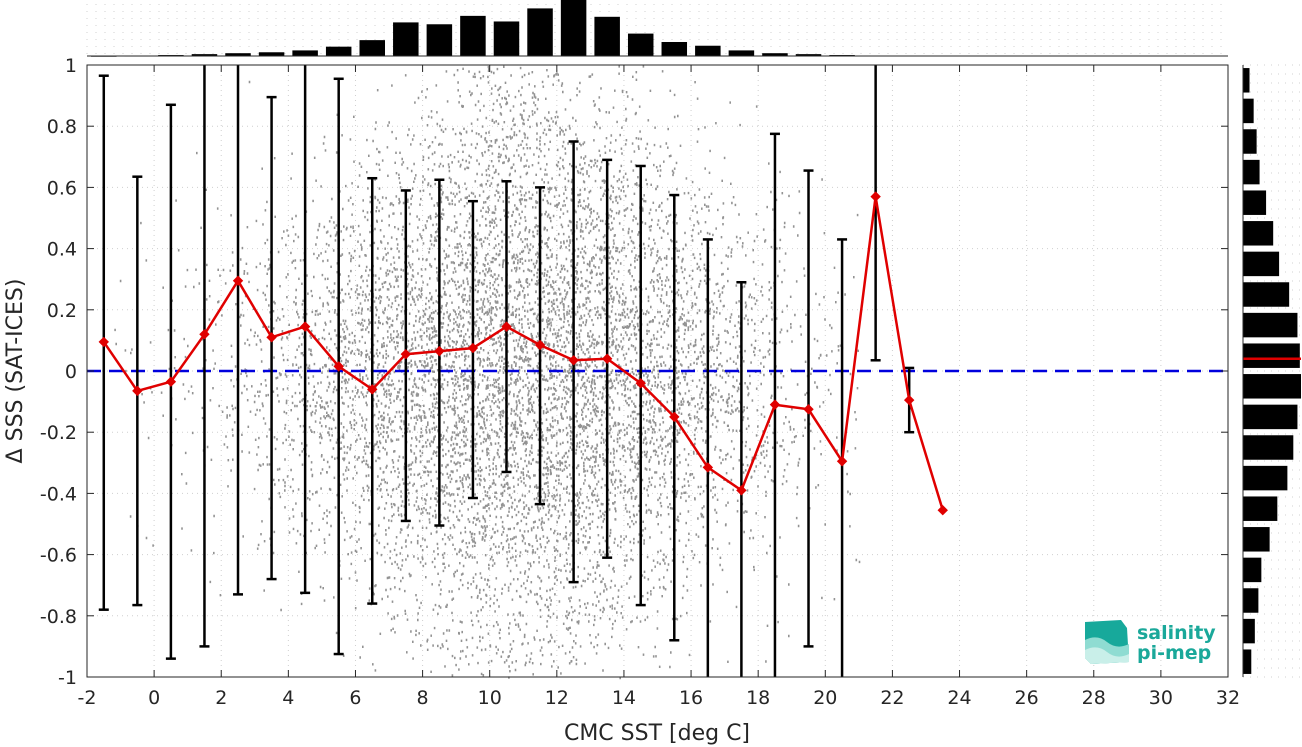  I want to click on x-tick-label: 8, so click(423, 698).